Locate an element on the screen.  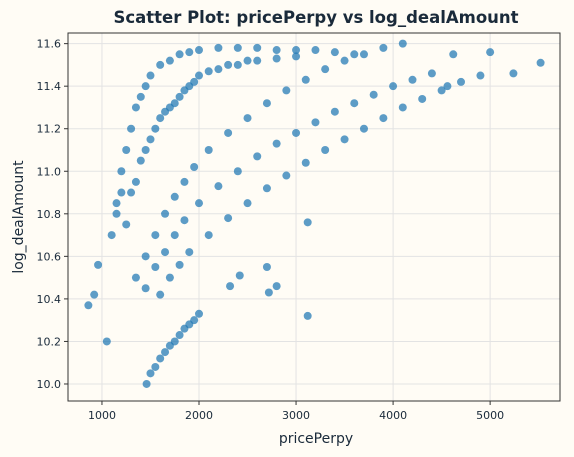
y-tick-label: 11.0 is located at coordinates (49, 171).